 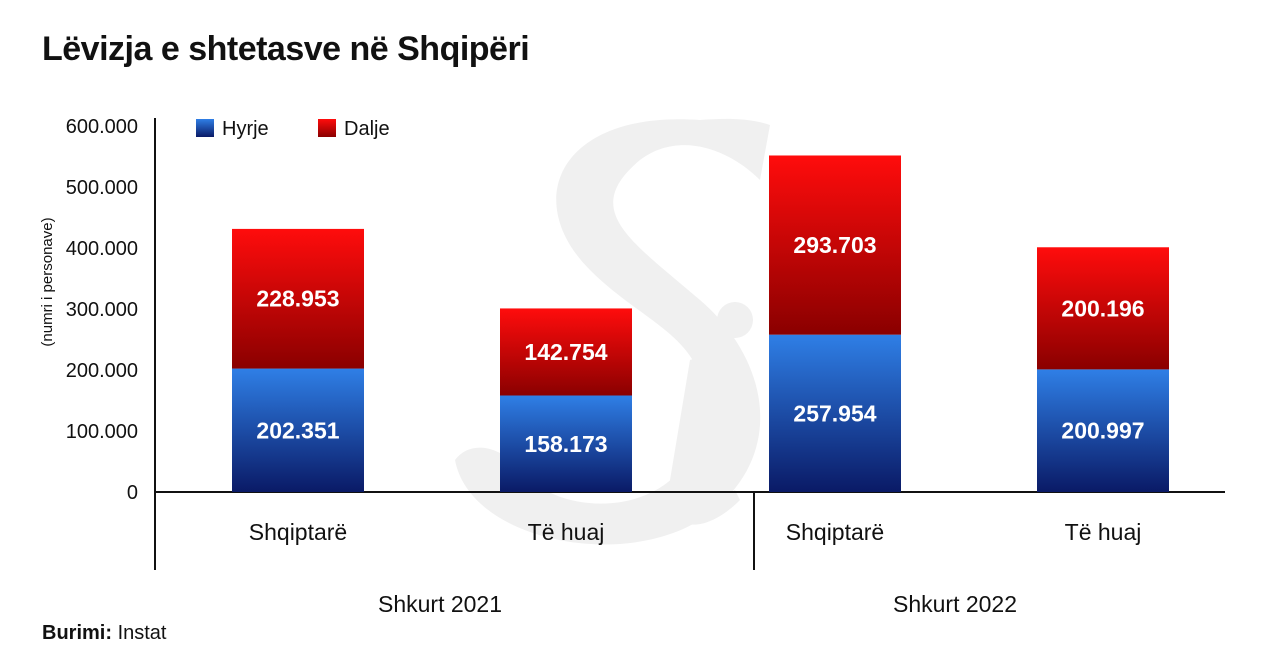 I want to click on chart-title: Lëvizja e shtetasve në Shqipëri, so click(x=286, y=49).